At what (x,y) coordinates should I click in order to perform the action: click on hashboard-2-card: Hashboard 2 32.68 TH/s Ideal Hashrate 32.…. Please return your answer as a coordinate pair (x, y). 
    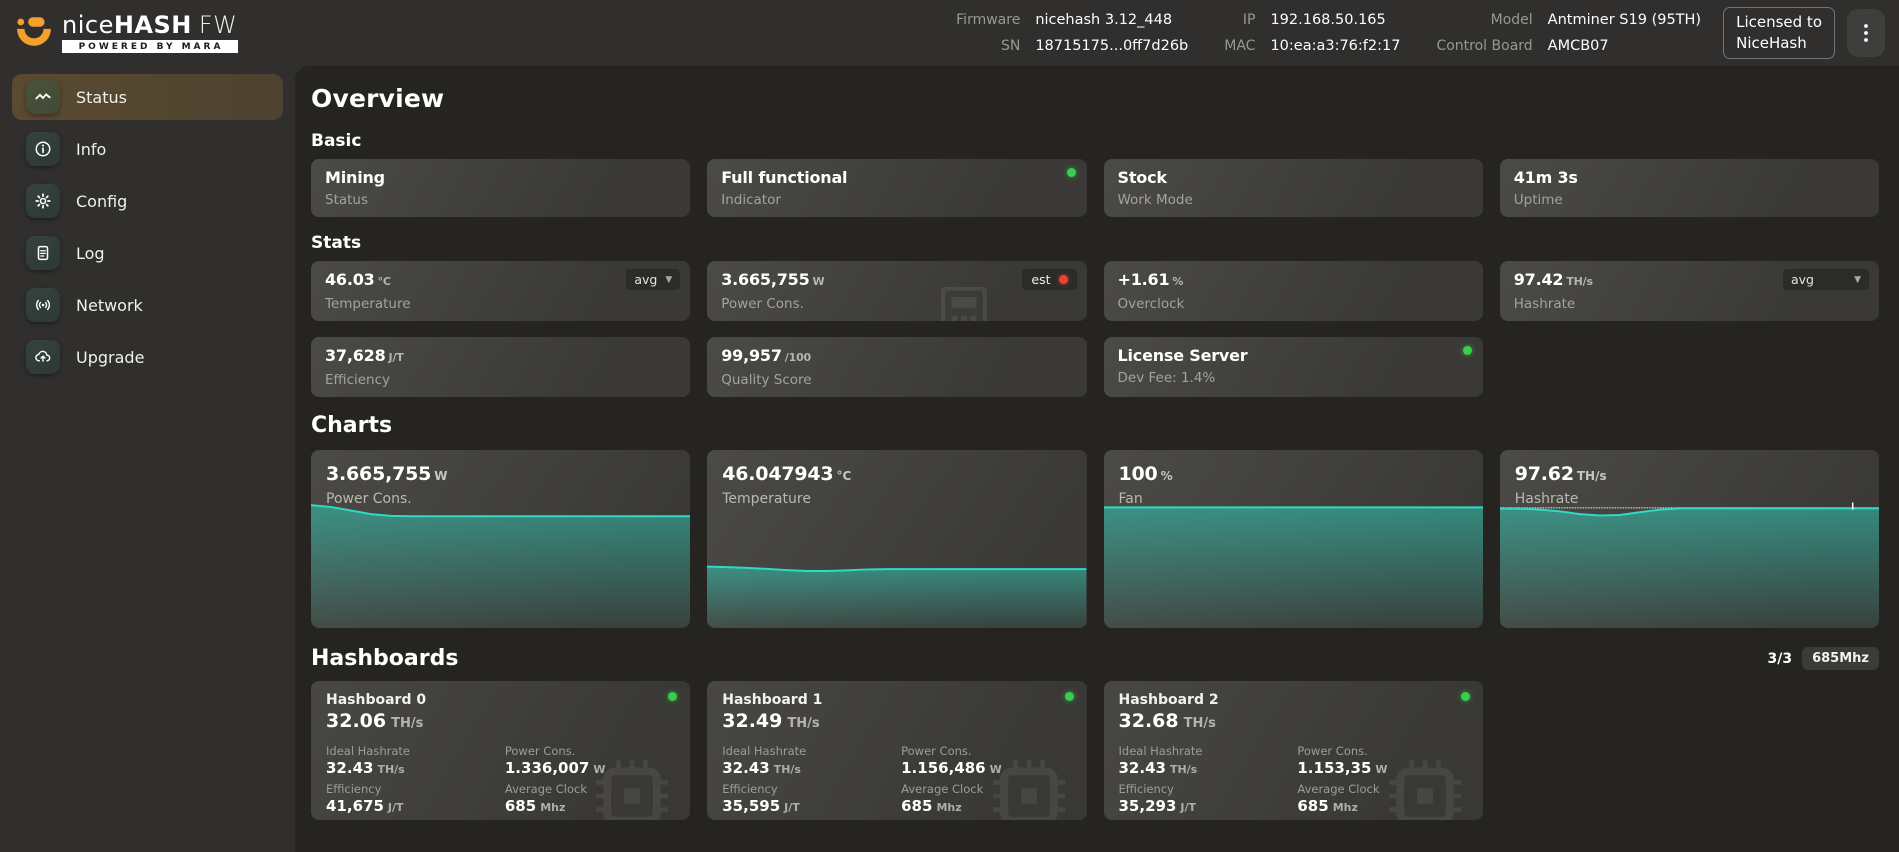
    Looking at the image, I should click on (1293, 750).